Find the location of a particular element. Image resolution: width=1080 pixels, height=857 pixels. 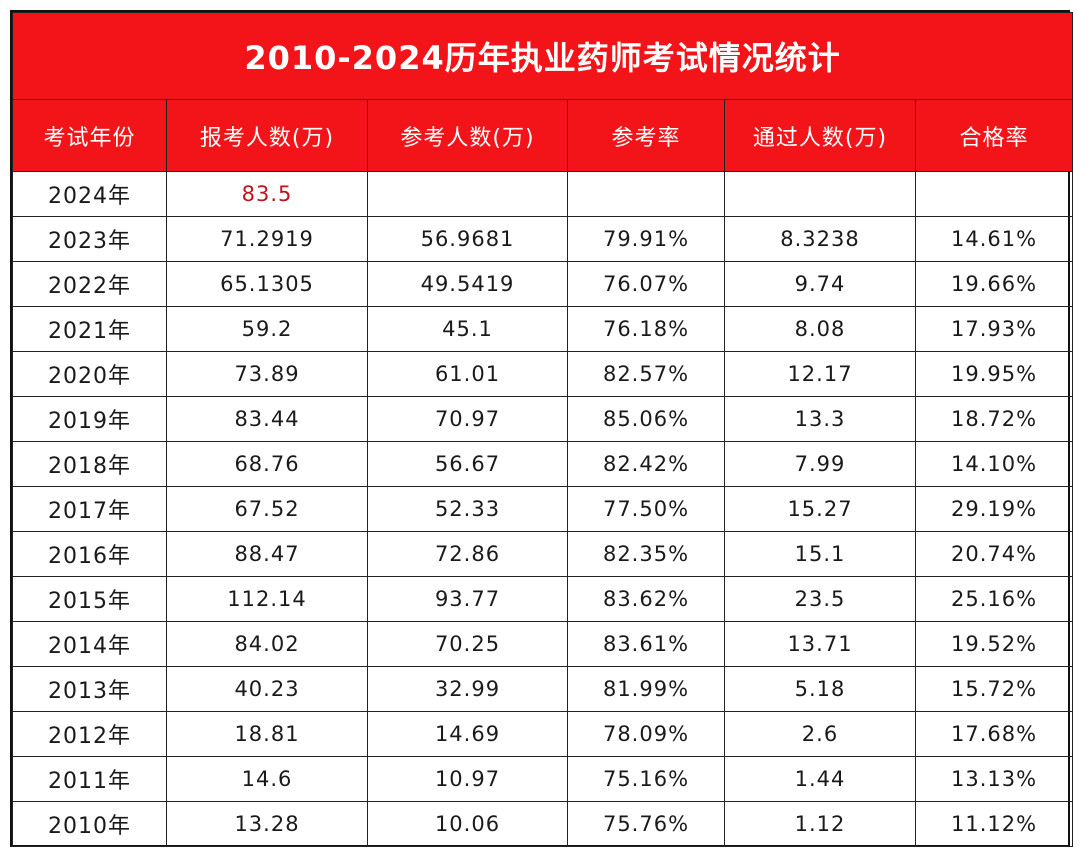

passed-cell: 7.99 is located at coordinates (820, 464).